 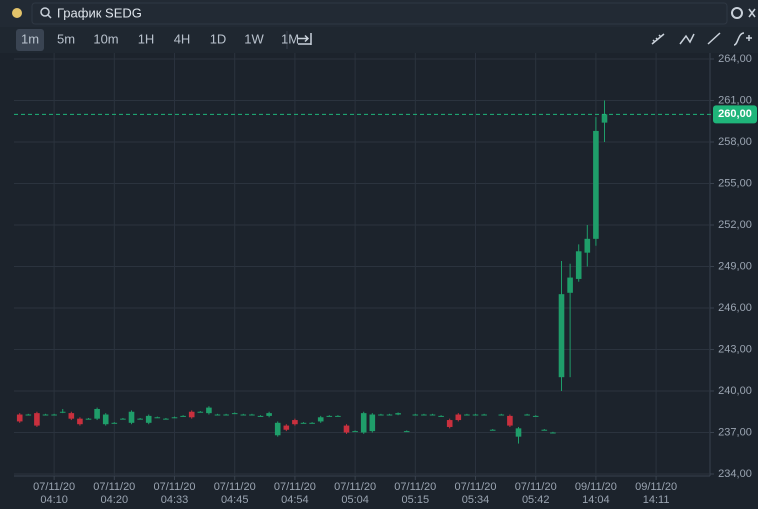 What do you see at coordinates (182, 38) in the screenshot?
I see `interval-button: 4H` at bounding box center [182, 38].